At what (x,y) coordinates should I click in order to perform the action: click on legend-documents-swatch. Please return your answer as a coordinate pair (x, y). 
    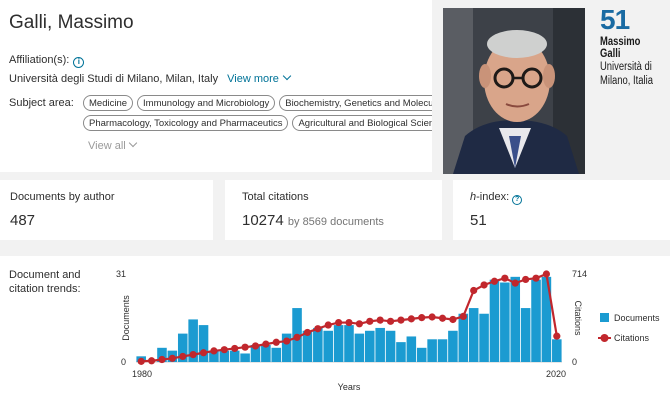
    Looking at the image, I should click on (604, 317).